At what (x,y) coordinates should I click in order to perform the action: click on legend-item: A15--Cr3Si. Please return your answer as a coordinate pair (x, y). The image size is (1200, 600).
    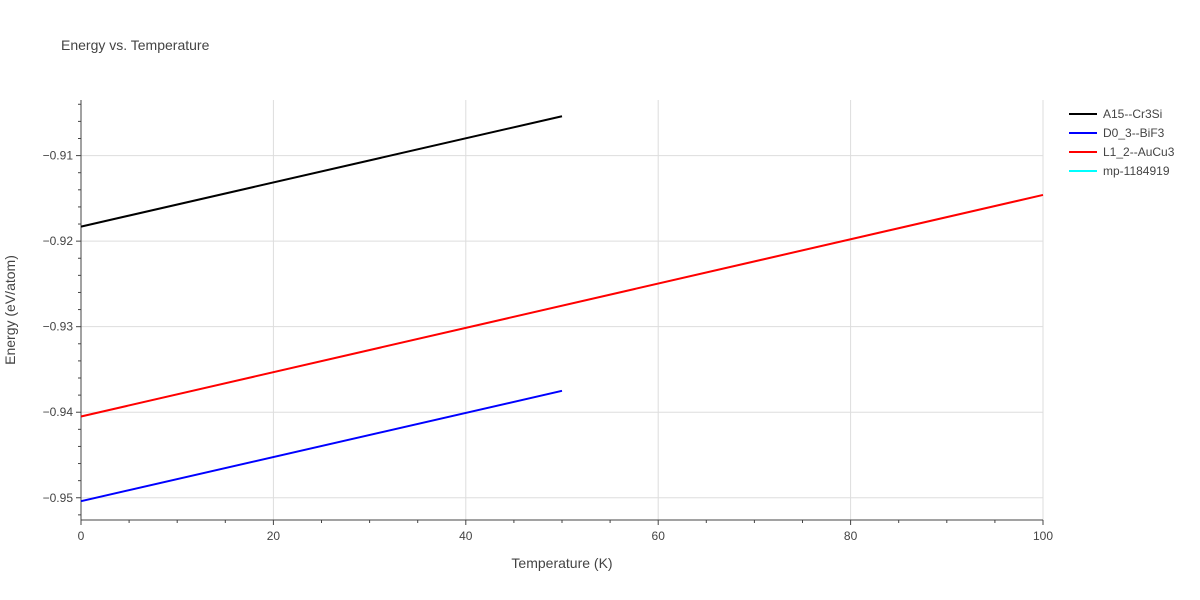
    Looking at the image, I should click on (1115, 114).